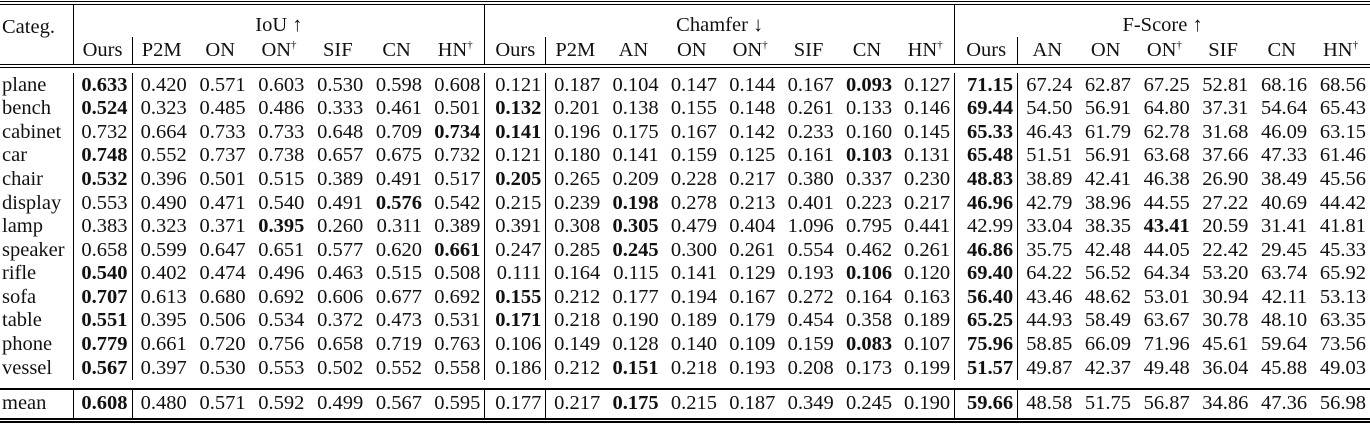 This screenshot has width=1370, height=429. I want to click on iou-cell: 0.371, so click(220, 227).